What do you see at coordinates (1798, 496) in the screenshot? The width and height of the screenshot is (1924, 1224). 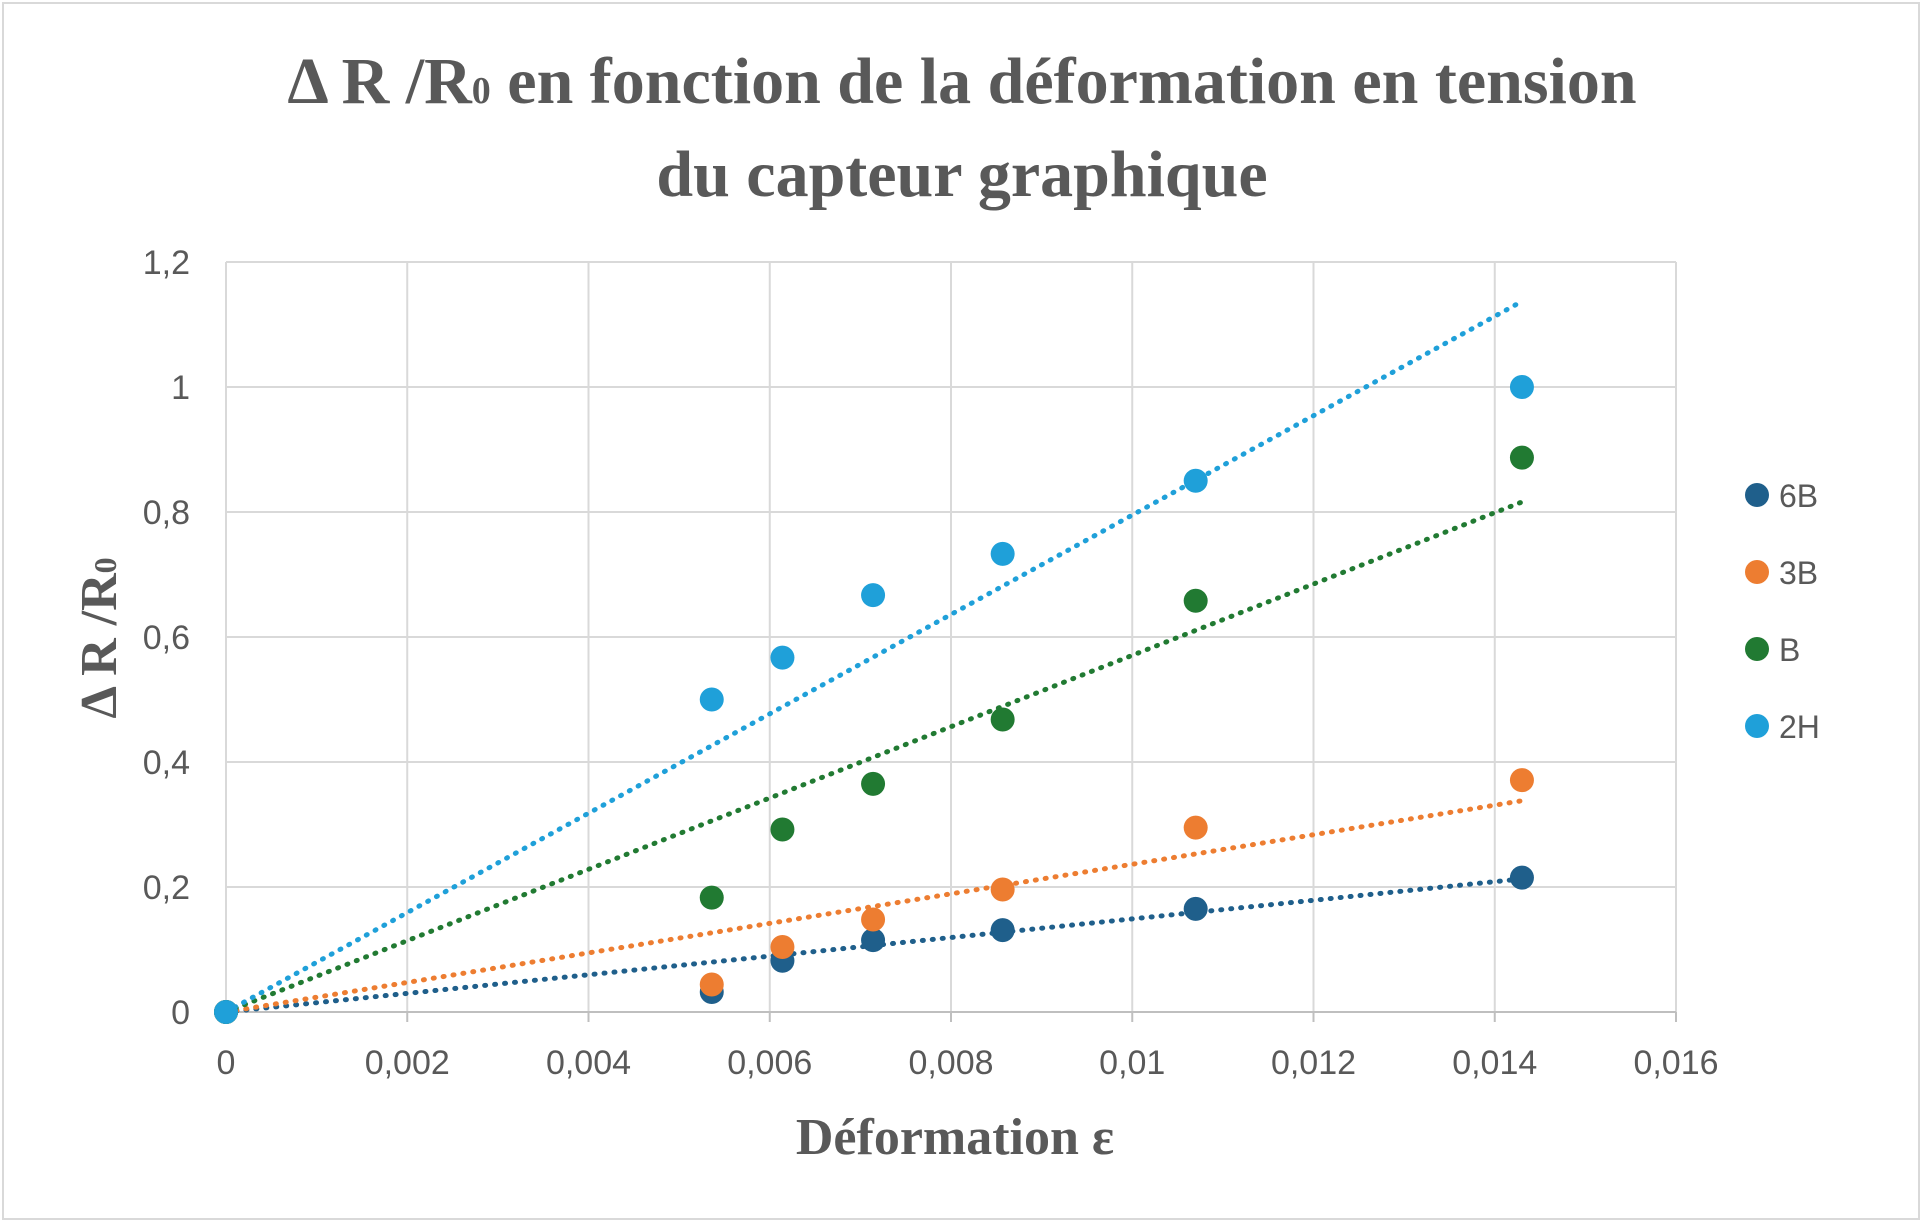 I see `legend-label-6b: 6B` at bounding box center [1798, 496].